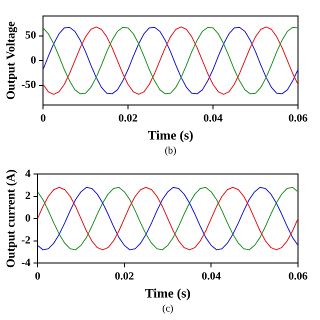  What do you see at coordinates (28, 196) in the screenshot?
I see `y-tick-label: 2` at bounding box center [28, 196].